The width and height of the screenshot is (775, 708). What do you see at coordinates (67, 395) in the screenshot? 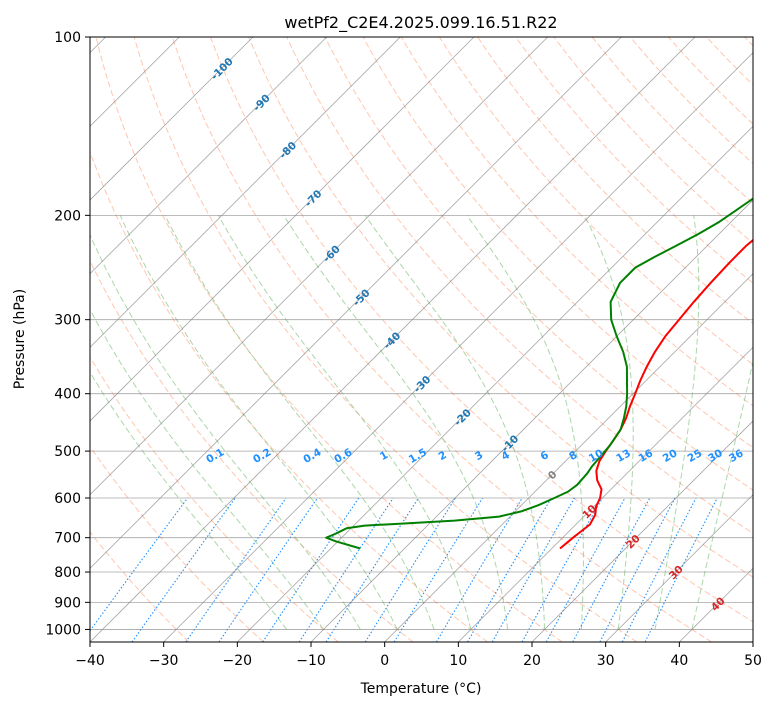
I see `y-tick-label: 400` at bounding box center [67, 395].